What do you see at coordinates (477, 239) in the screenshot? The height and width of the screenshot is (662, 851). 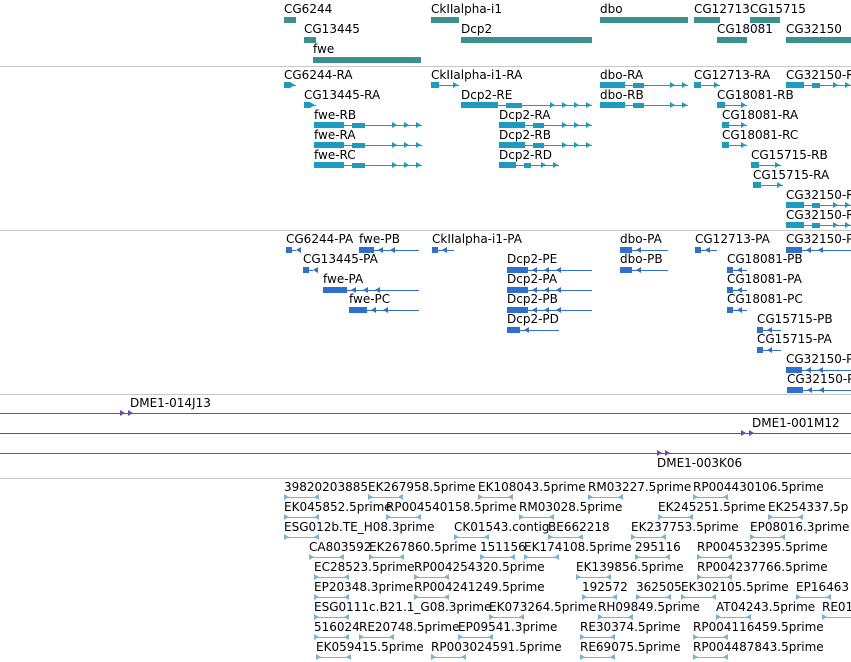 I see `feature-label: CkIIalpha-i1-PA` at bounding box center [477, 239].